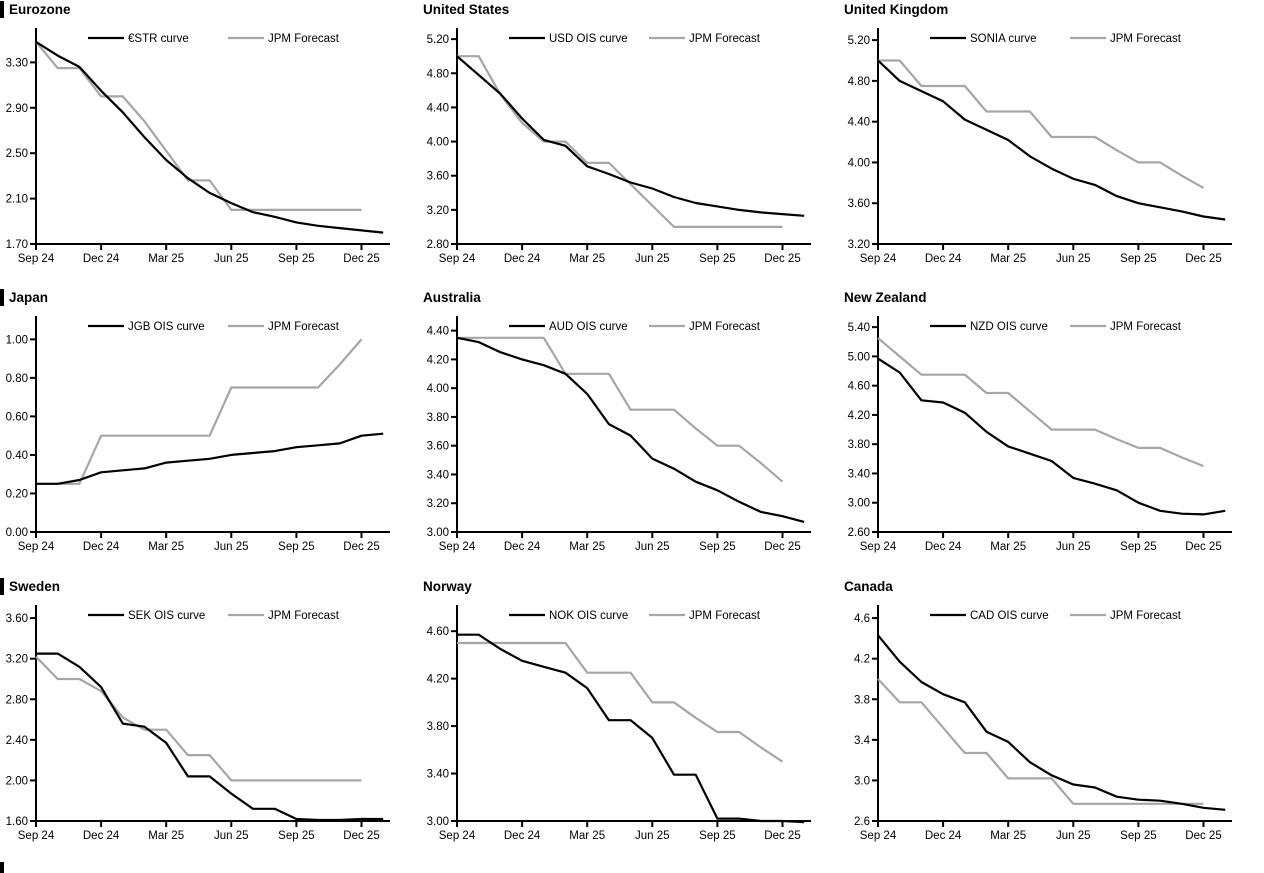 The image size is (1264, 873). I want to click on y-tick-label: 3.4, so click(862, 741).